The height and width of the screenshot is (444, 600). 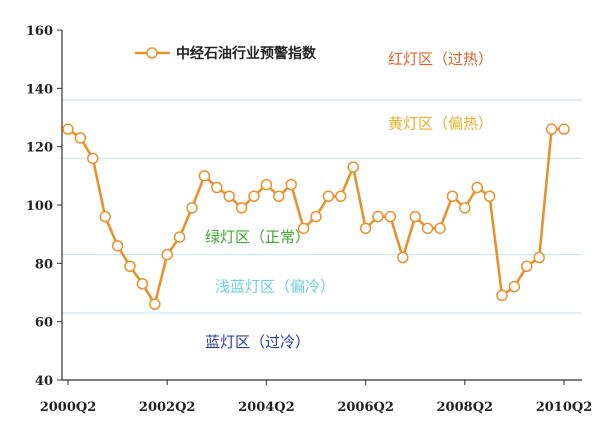 What do you see at coordinates (152, 53) in the screenshot?
I see `legend-marker` at bounding box center [152, 53].